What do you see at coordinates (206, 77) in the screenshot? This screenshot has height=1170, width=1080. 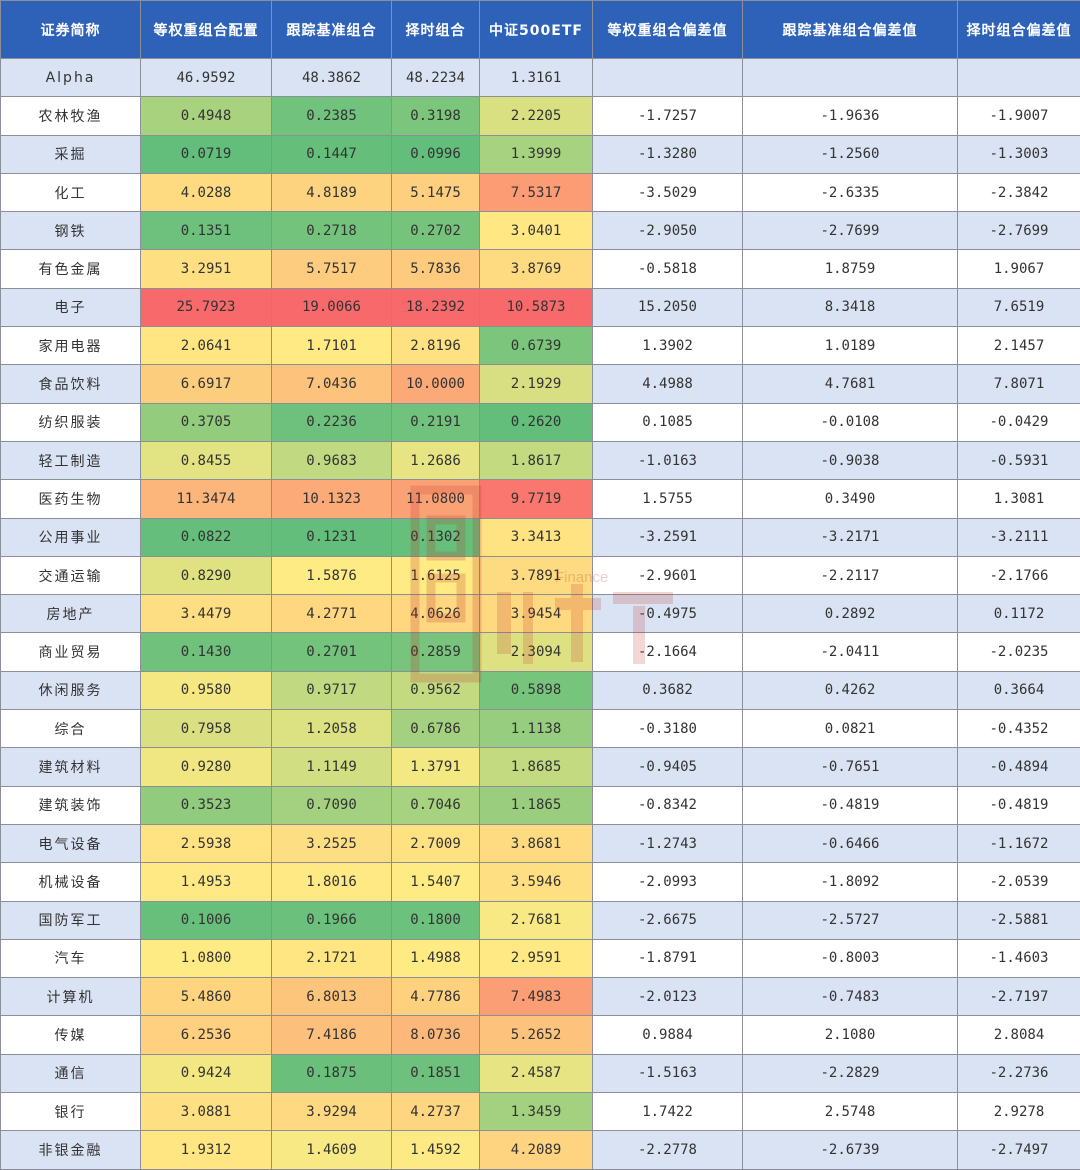 I see `value-cell: 46.9592` at bounding box center [206, 77].